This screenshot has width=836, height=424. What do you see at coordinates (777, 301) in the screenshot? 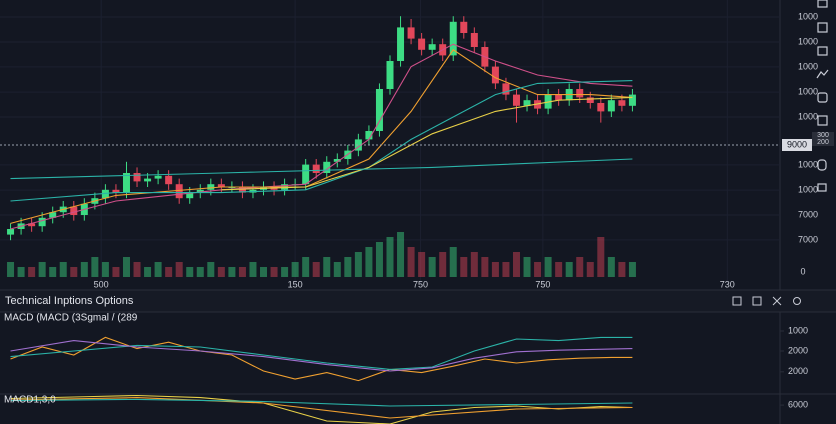
I see `close-button` at bounding box center [777, 301].